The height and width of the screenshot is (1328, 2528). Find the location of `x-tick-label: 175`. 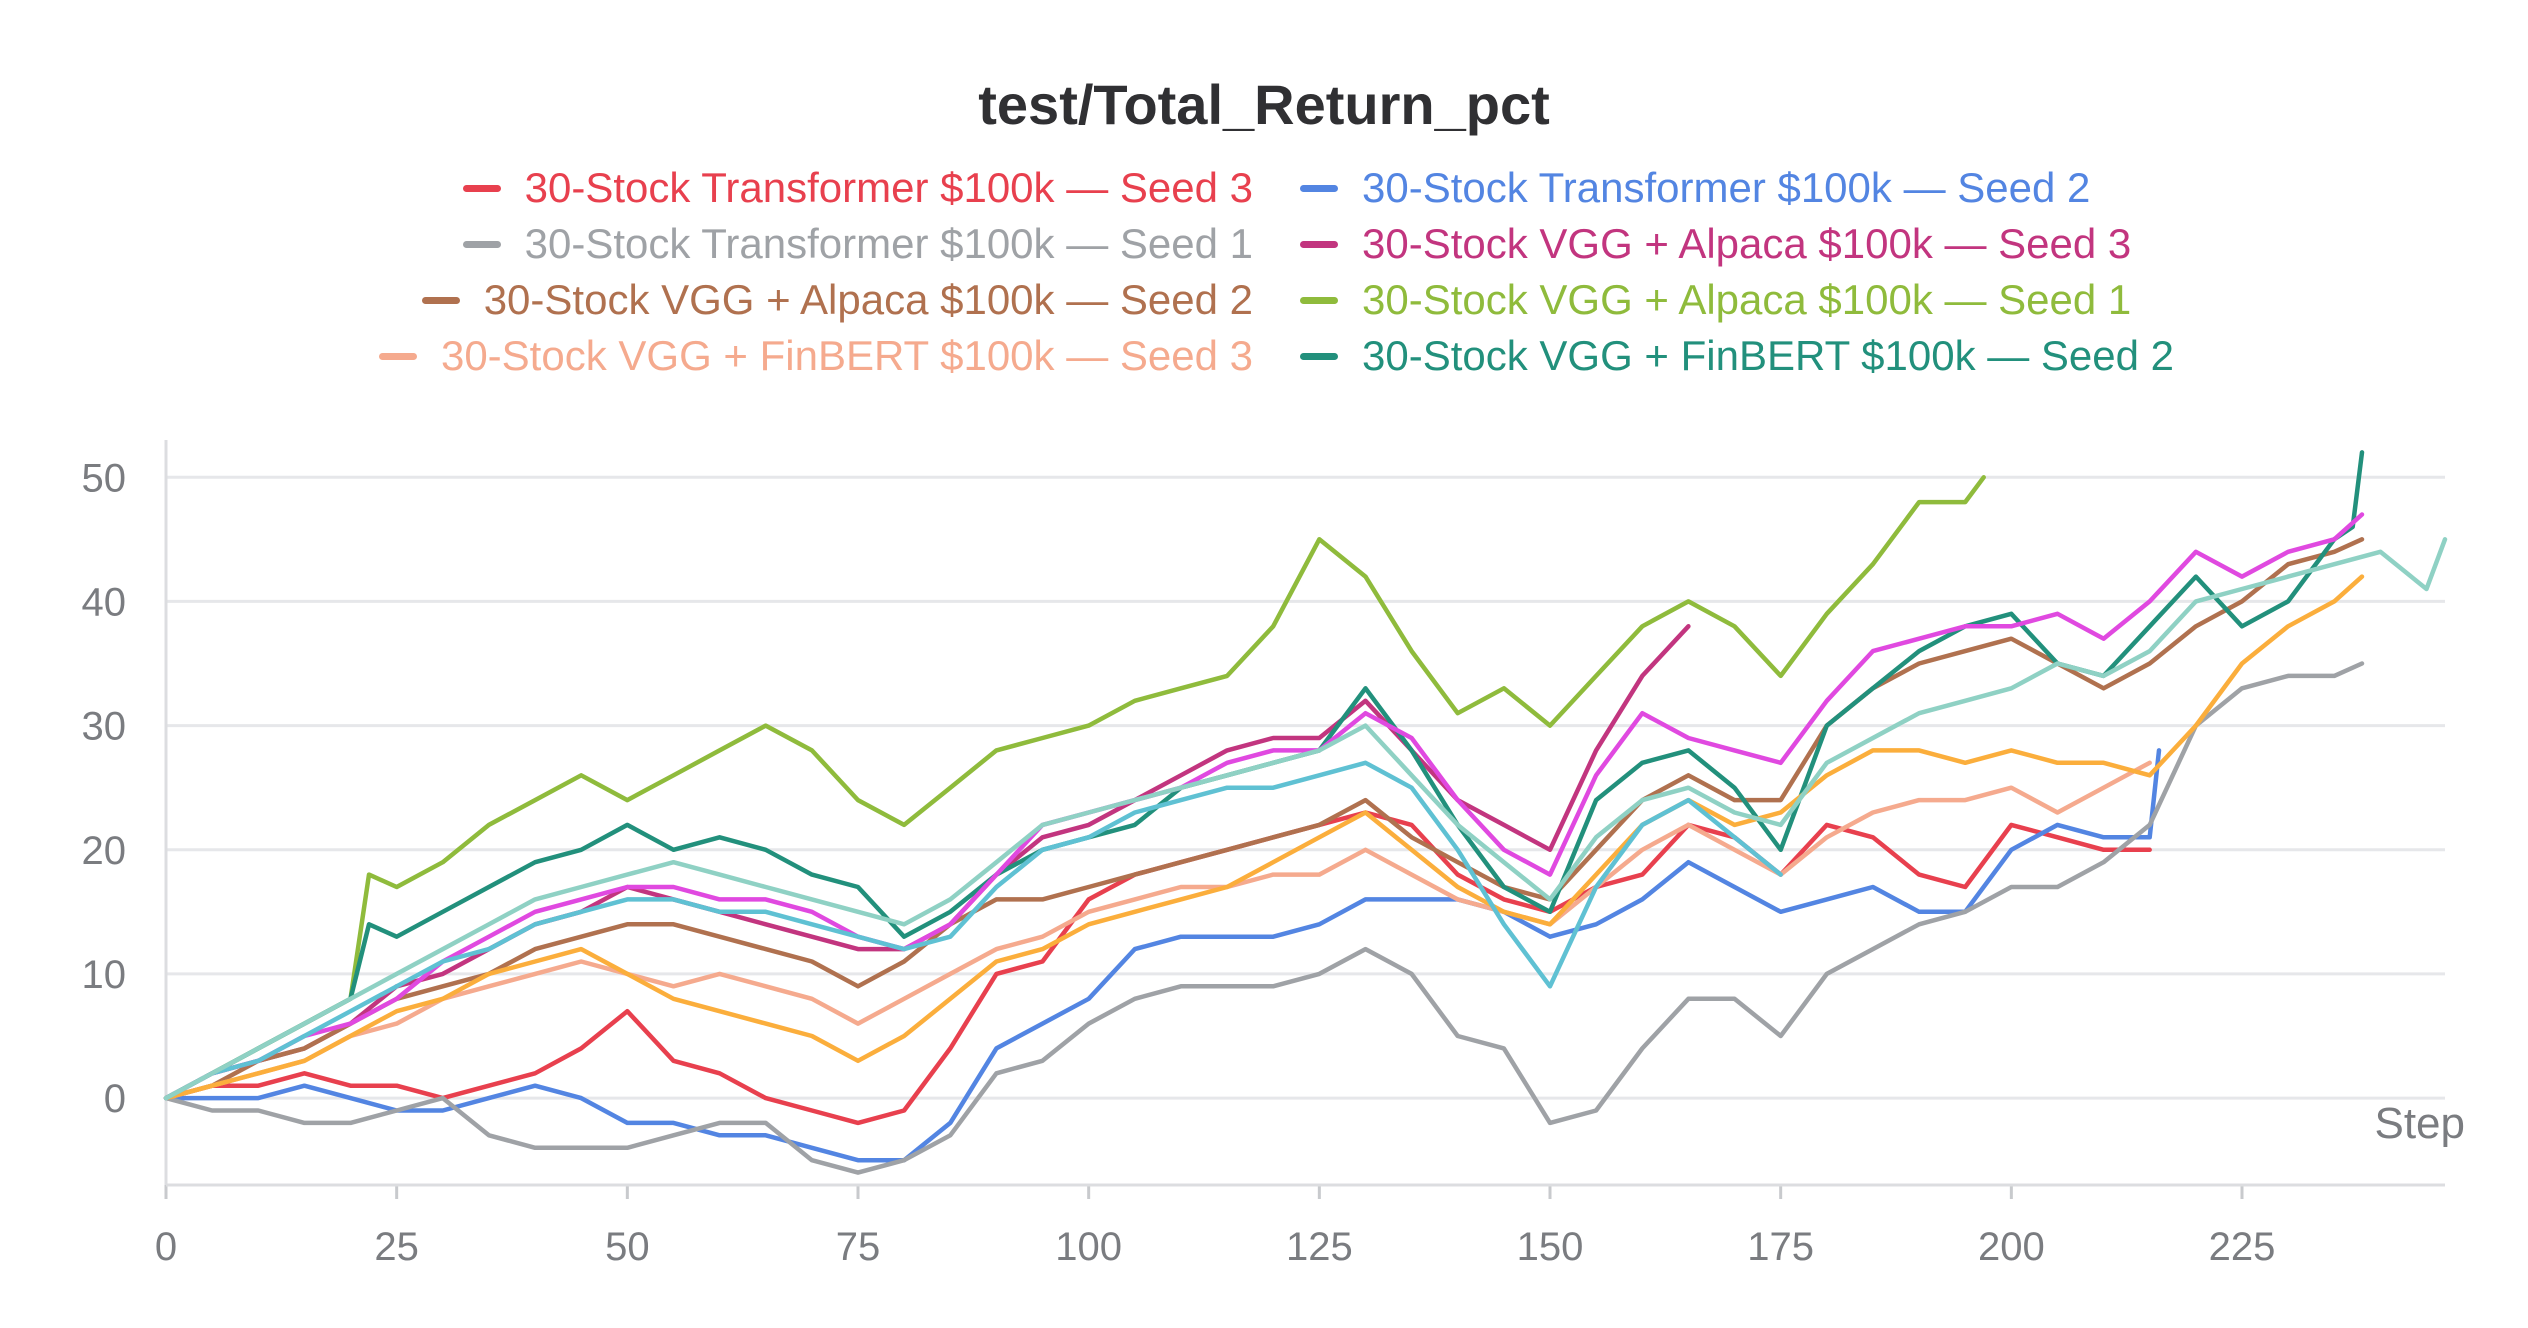

x-tick-label: 175 is located at coordinates (1780, 1247).